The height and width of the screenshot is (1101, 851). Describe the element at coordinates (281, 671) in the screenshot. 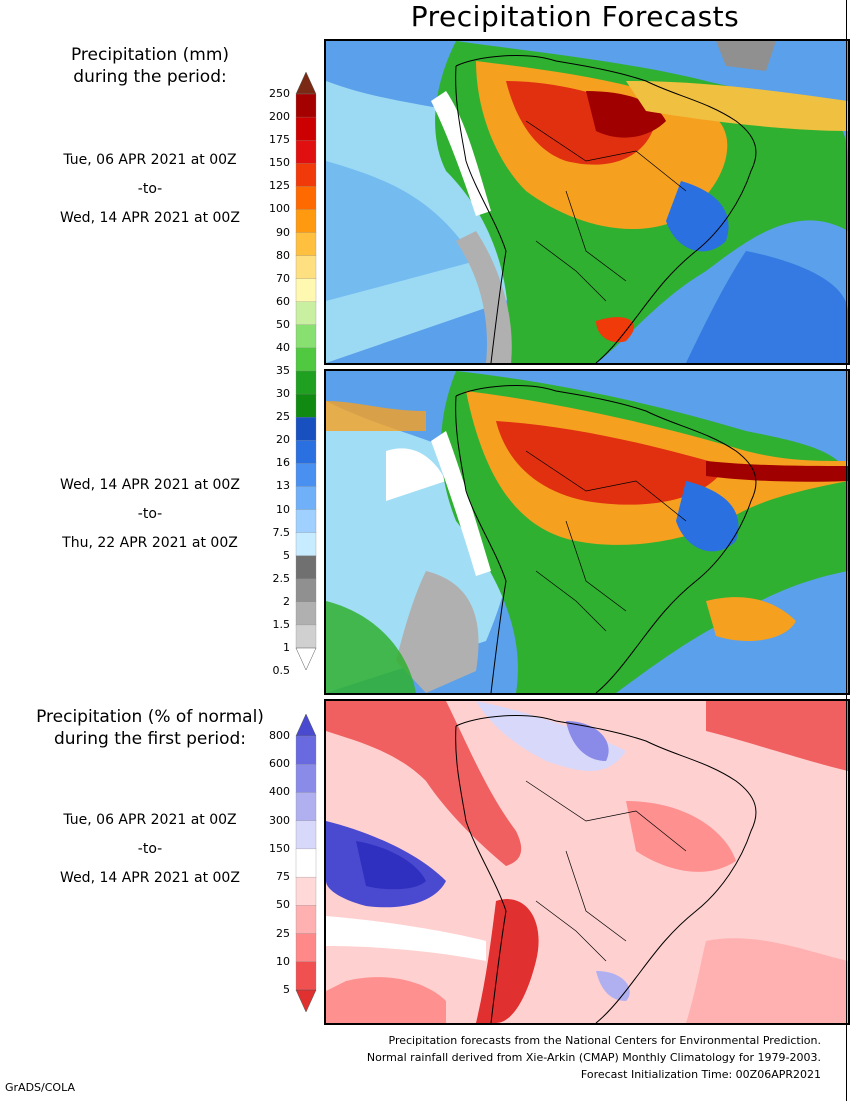

I see `amount-colorbar-tick-label: 0.5` at that location.